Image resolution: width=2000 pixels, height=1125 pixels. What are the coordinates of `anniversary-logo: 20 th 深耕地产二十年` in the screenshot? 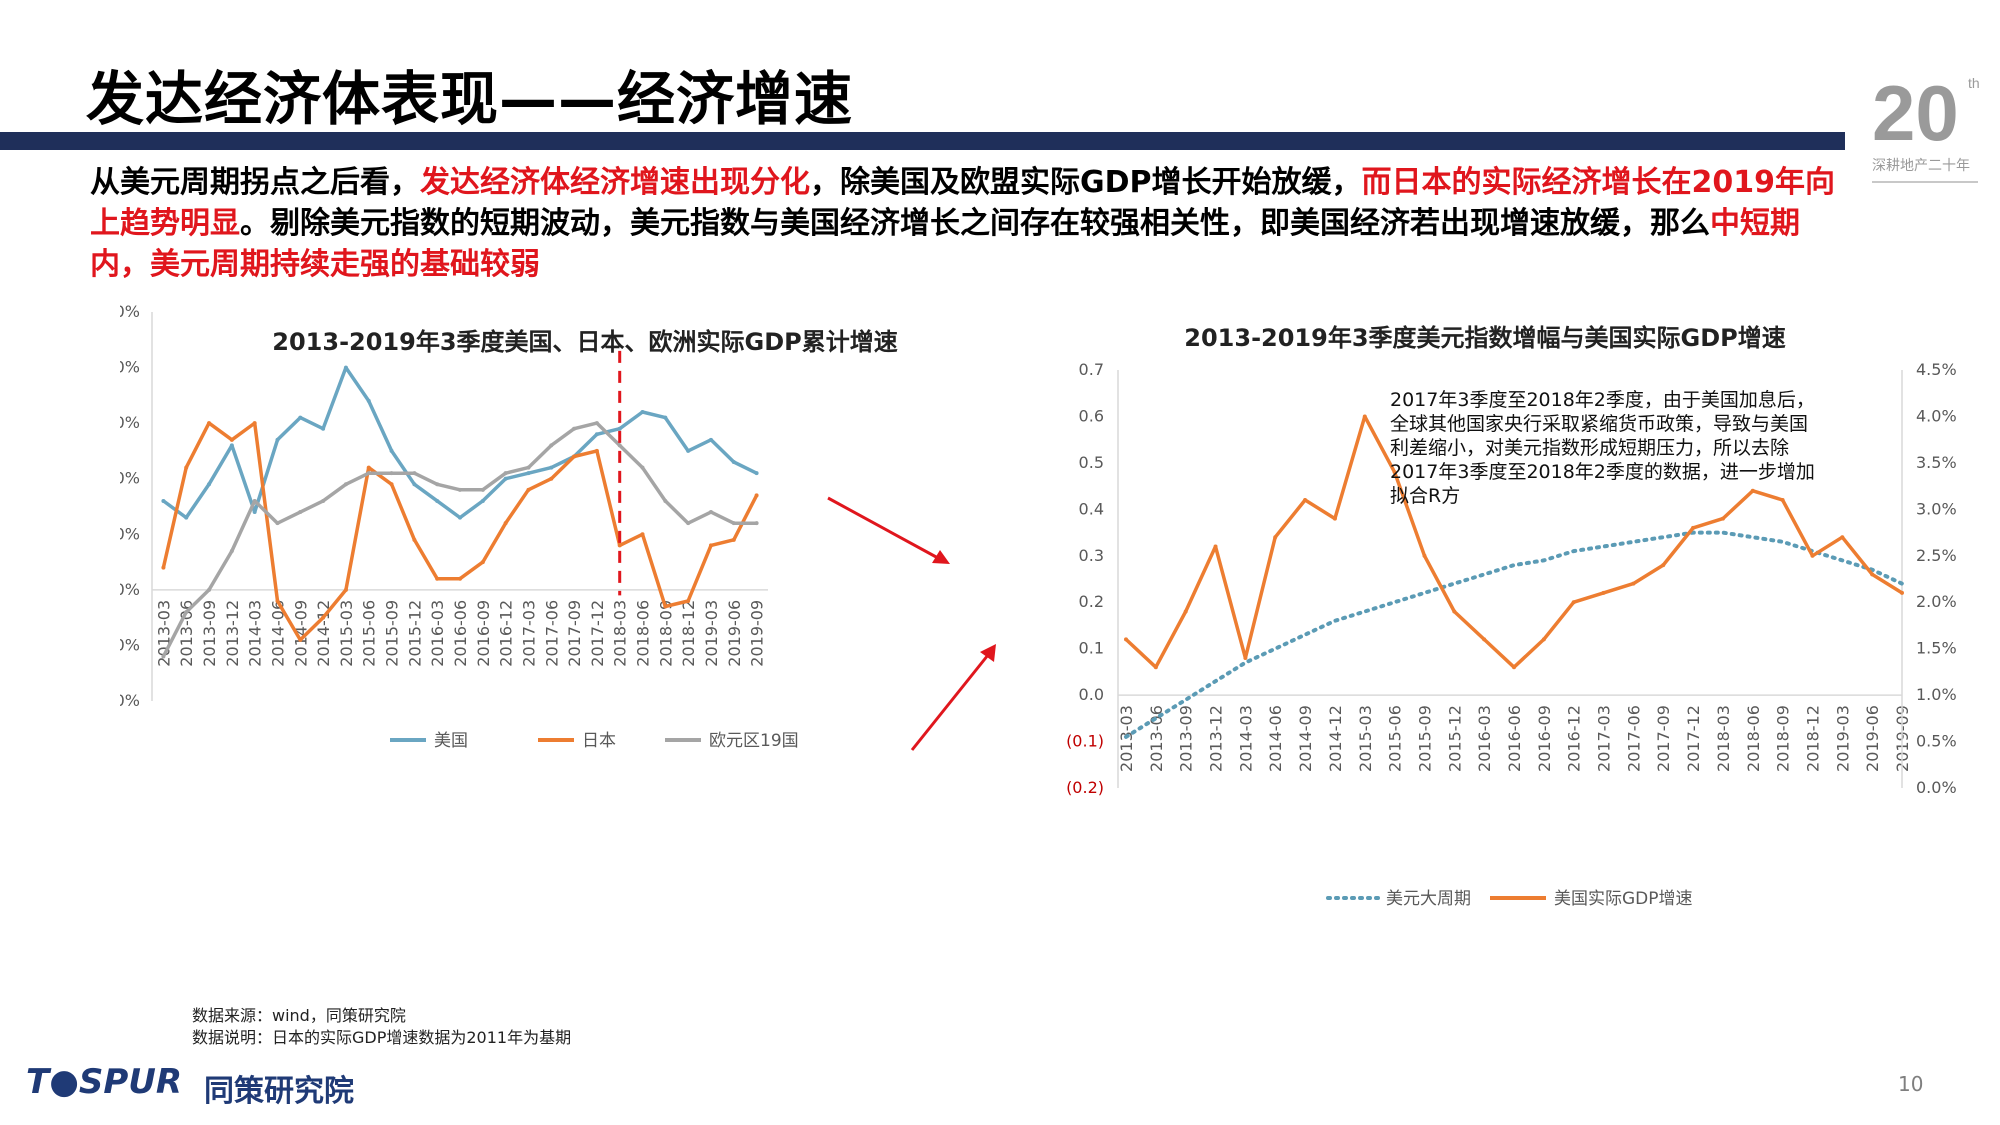 It's located at (1926, 126).